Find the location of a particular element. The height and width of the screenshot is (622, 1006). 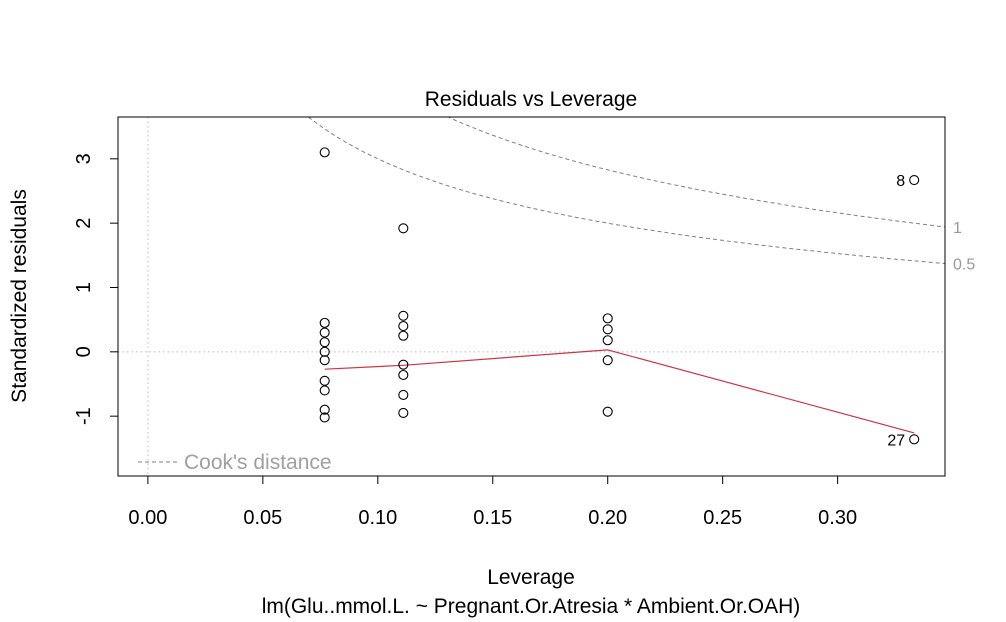

point-label: 27 is located at coordinates (896, 440).